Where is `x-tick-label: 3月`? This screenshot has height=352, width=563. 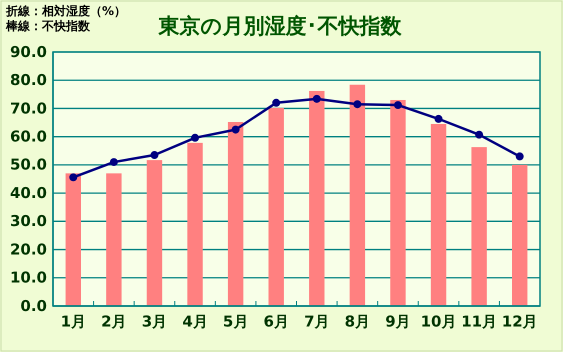
x-tick-label: 3月 is located at coordinates (155, 321).